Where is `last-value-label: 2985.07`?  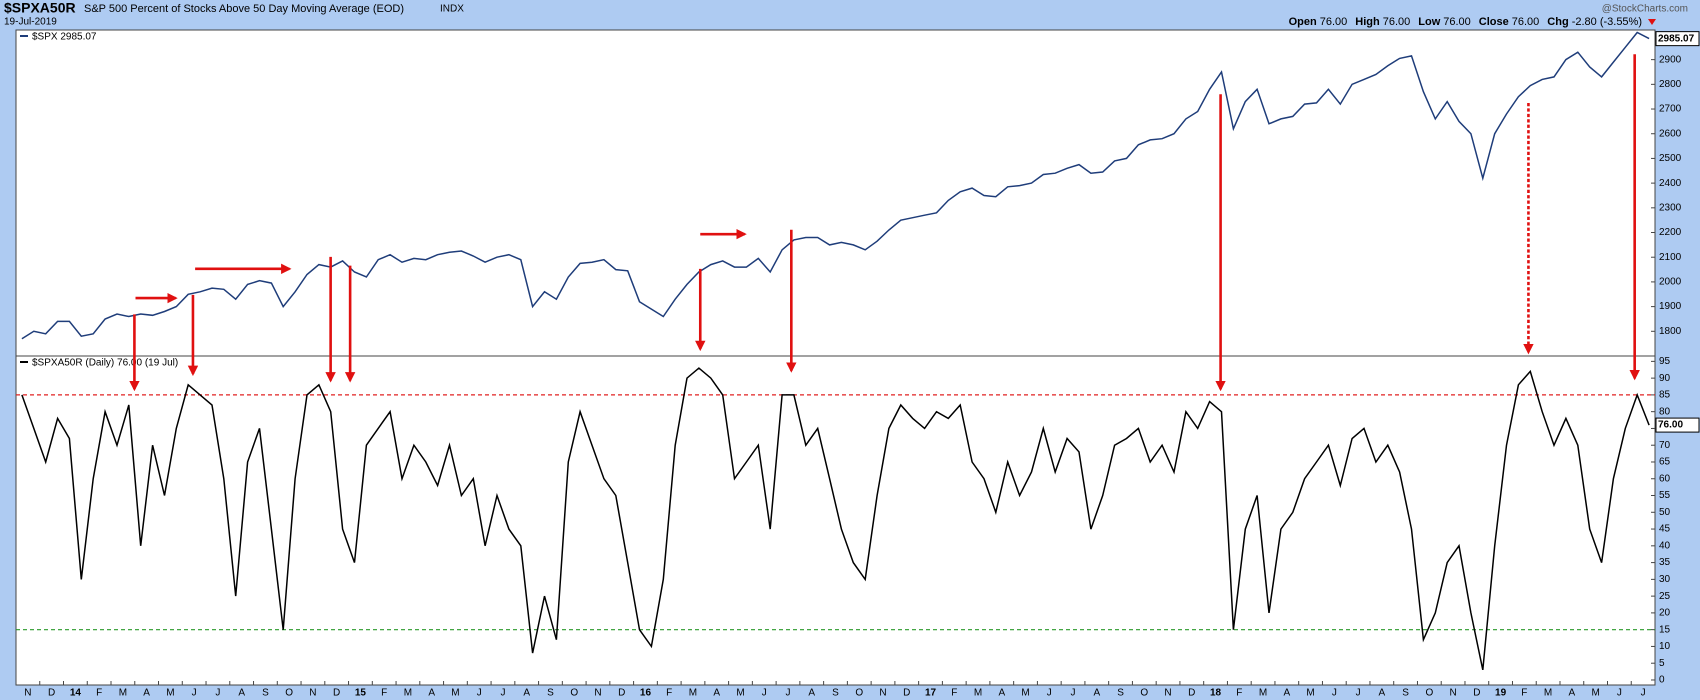 last-value-label: 2985.07 is located at coordinates (1676, 38).